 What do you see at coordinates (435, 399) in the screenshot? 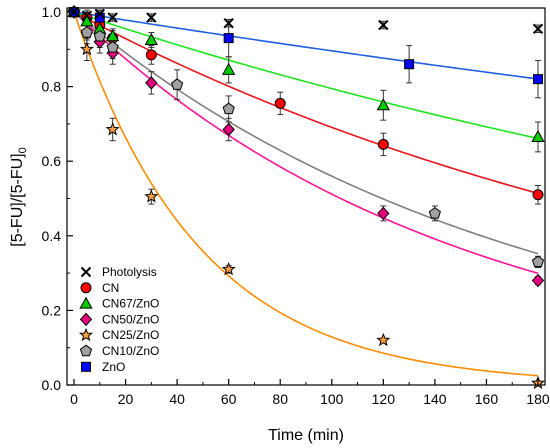
I see `x-tick-label: 140` at bounding box center [435, 399].